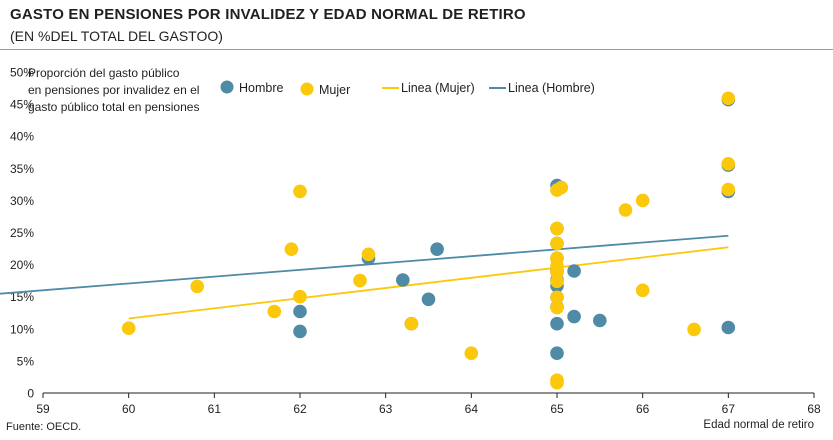 This screenshot has height=440, width=833. I want to click on legend-mujer-marker, so click(307, 89).